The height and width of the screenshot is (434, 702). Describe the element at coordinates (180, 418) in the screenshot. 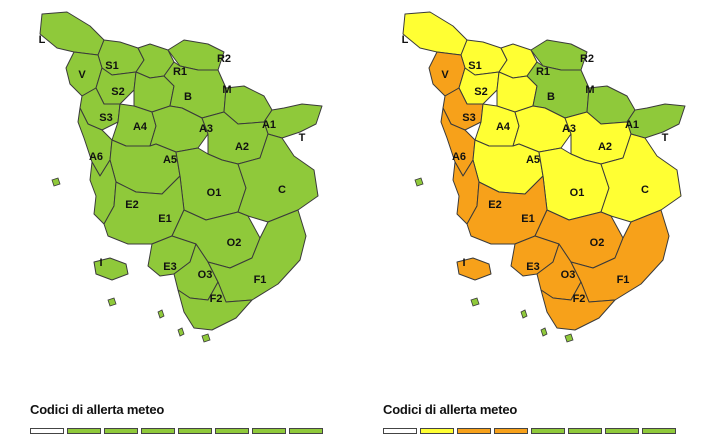

I see `legend-left: Codici di allerta meteo` at that location.